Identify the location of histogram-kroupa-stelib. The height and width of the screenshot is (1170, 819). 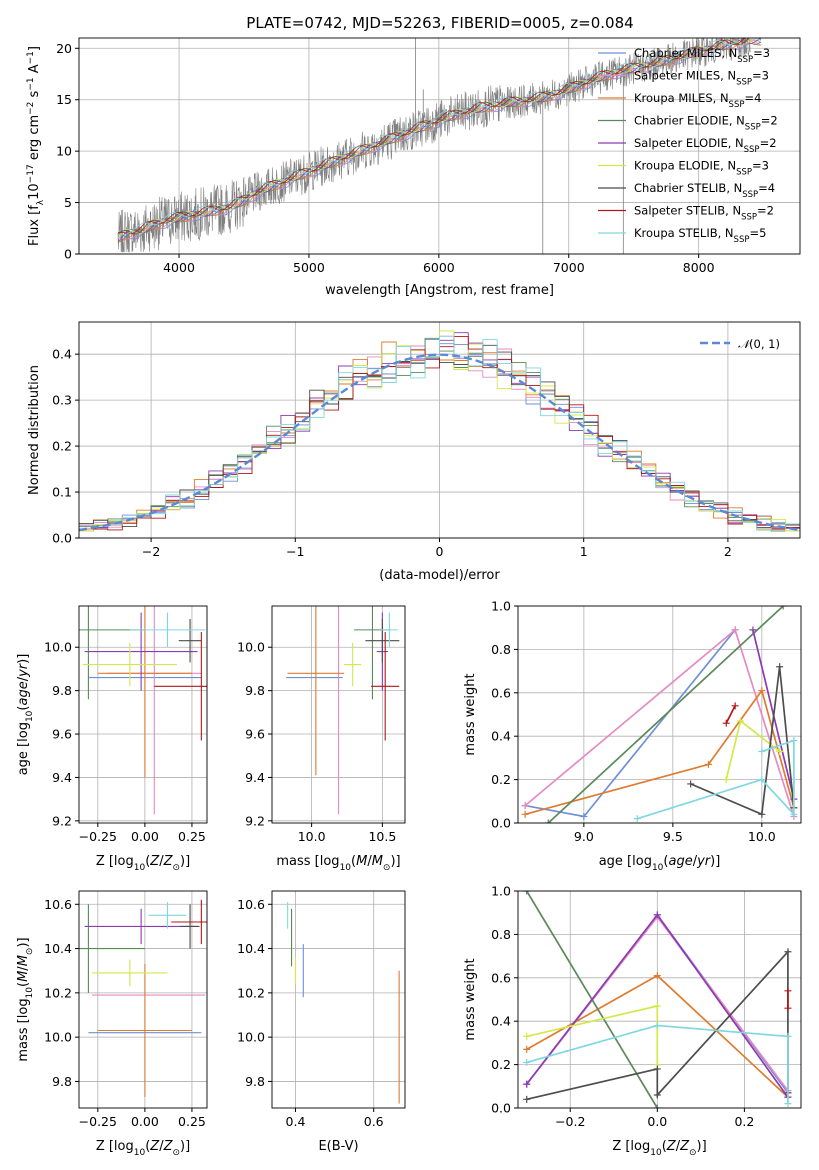
(439, 433).